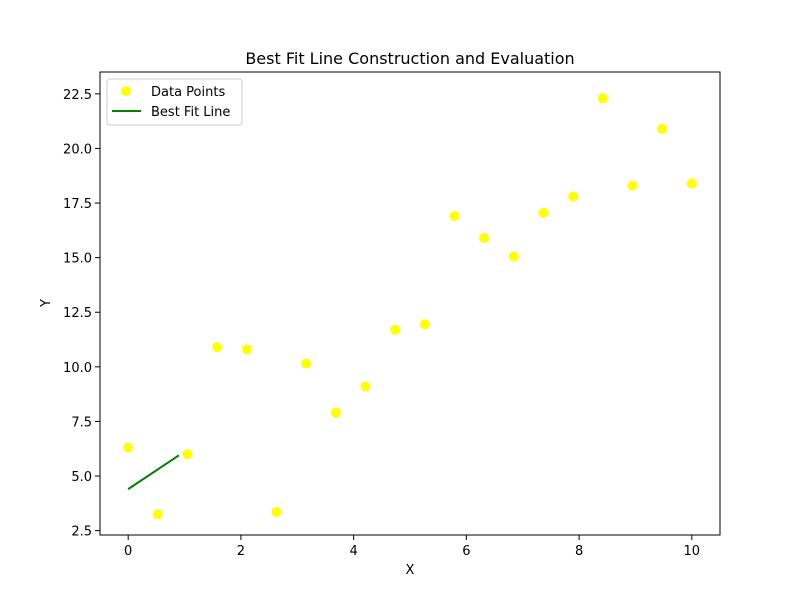  I want to click on x-tick-label: 10, so click(692, 551).